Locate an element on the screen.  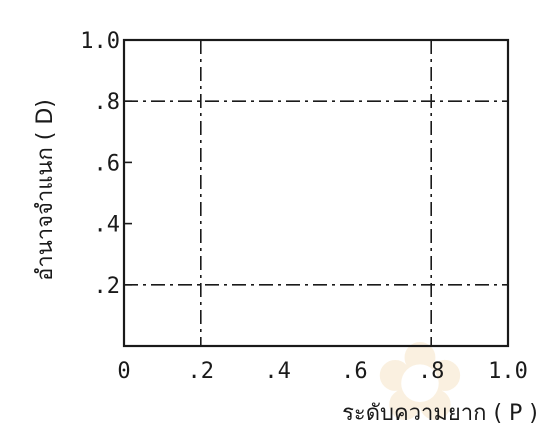
y-tick-label: 1.0 is located at coordinates (100, 41).